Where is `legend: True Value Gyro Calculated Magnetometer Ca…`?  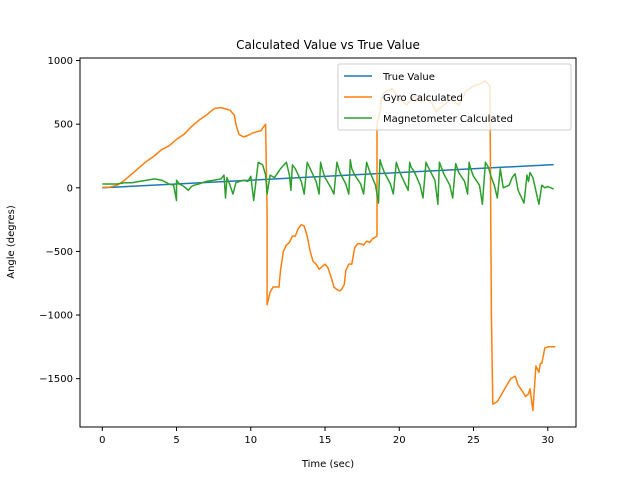 legend: True Value Gyro Calculated Magnetometer Ca… is located at coordinates (454, 97).